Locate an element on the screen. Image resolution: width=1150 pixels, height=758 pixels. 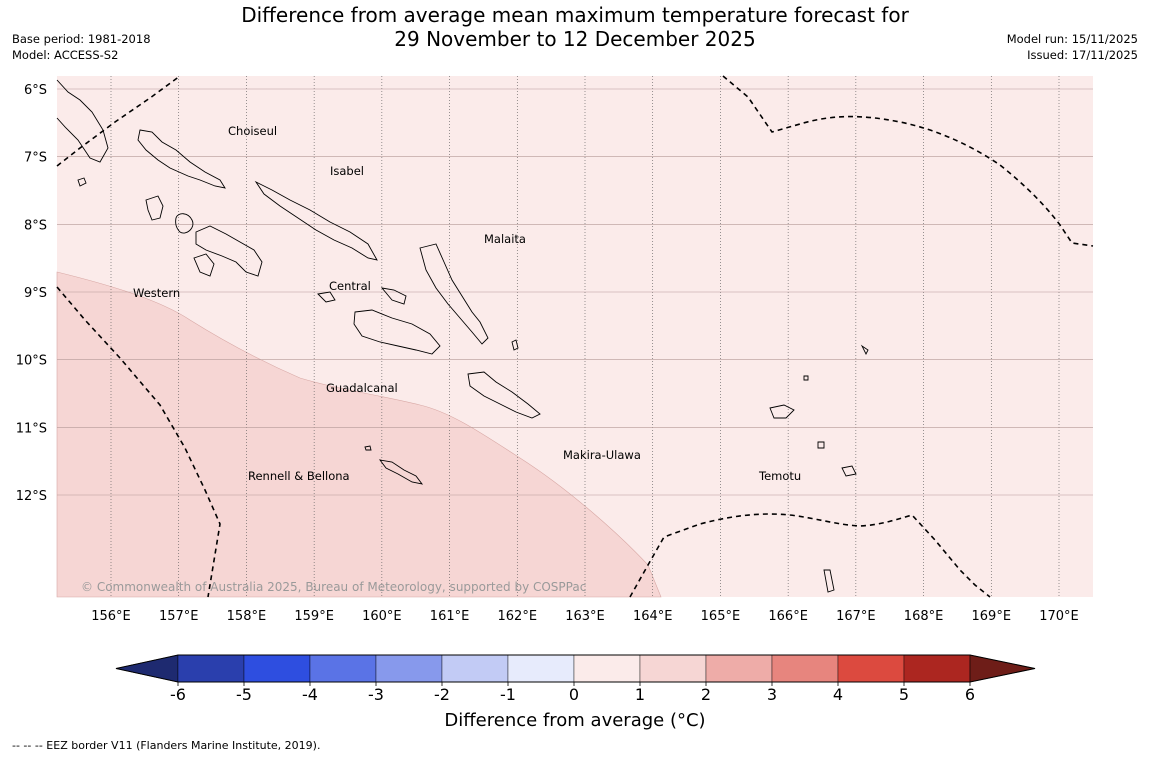
island-guadalcanal is located at coordinates (397, 332).